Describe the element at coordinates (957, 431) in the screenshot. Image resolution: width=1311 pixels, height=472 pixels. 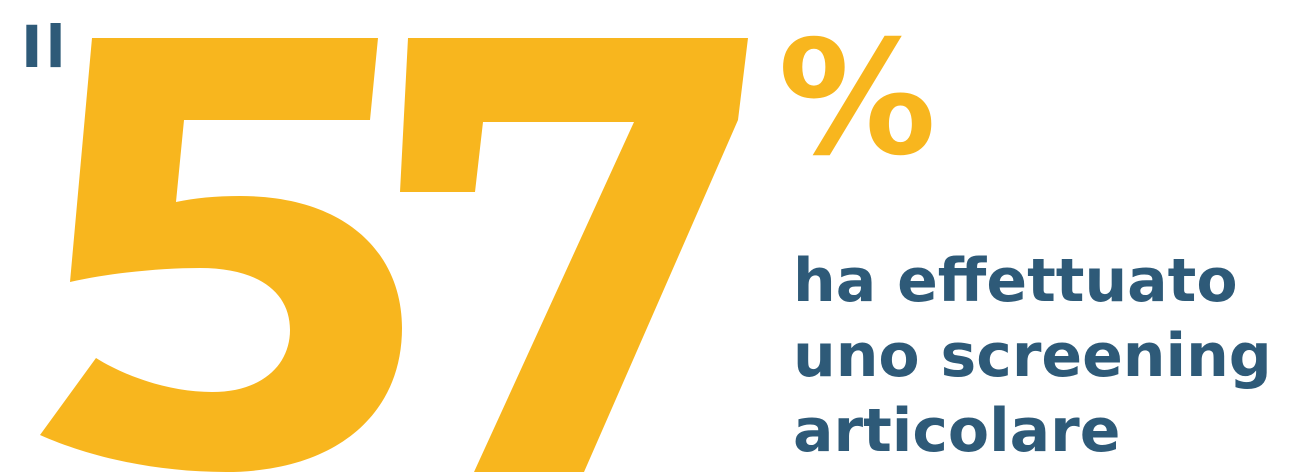
I see `description-line-3: articolare` at that location.